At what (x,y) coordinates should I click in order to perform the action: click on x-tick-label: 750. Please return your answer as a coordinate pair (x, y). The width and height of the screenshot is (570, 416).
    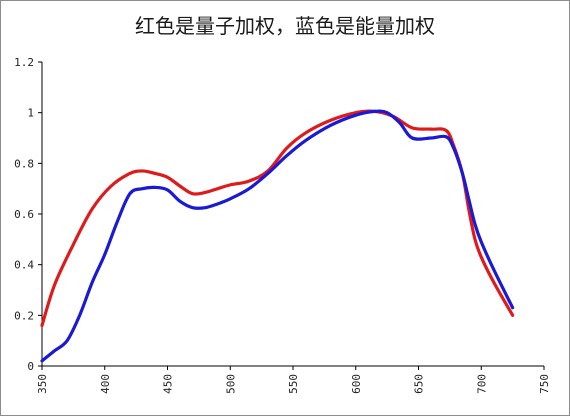
    Looking at the image, I should click on (544, 384).